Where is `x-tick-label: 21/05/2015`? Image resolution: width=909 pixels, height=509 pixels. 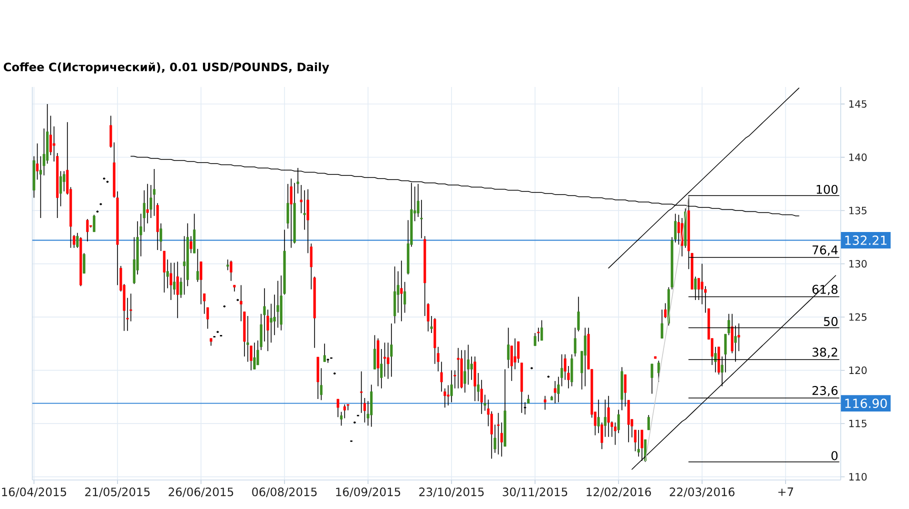
x-tick-label: 21/05/2015 is located at coordinates (117, 493).